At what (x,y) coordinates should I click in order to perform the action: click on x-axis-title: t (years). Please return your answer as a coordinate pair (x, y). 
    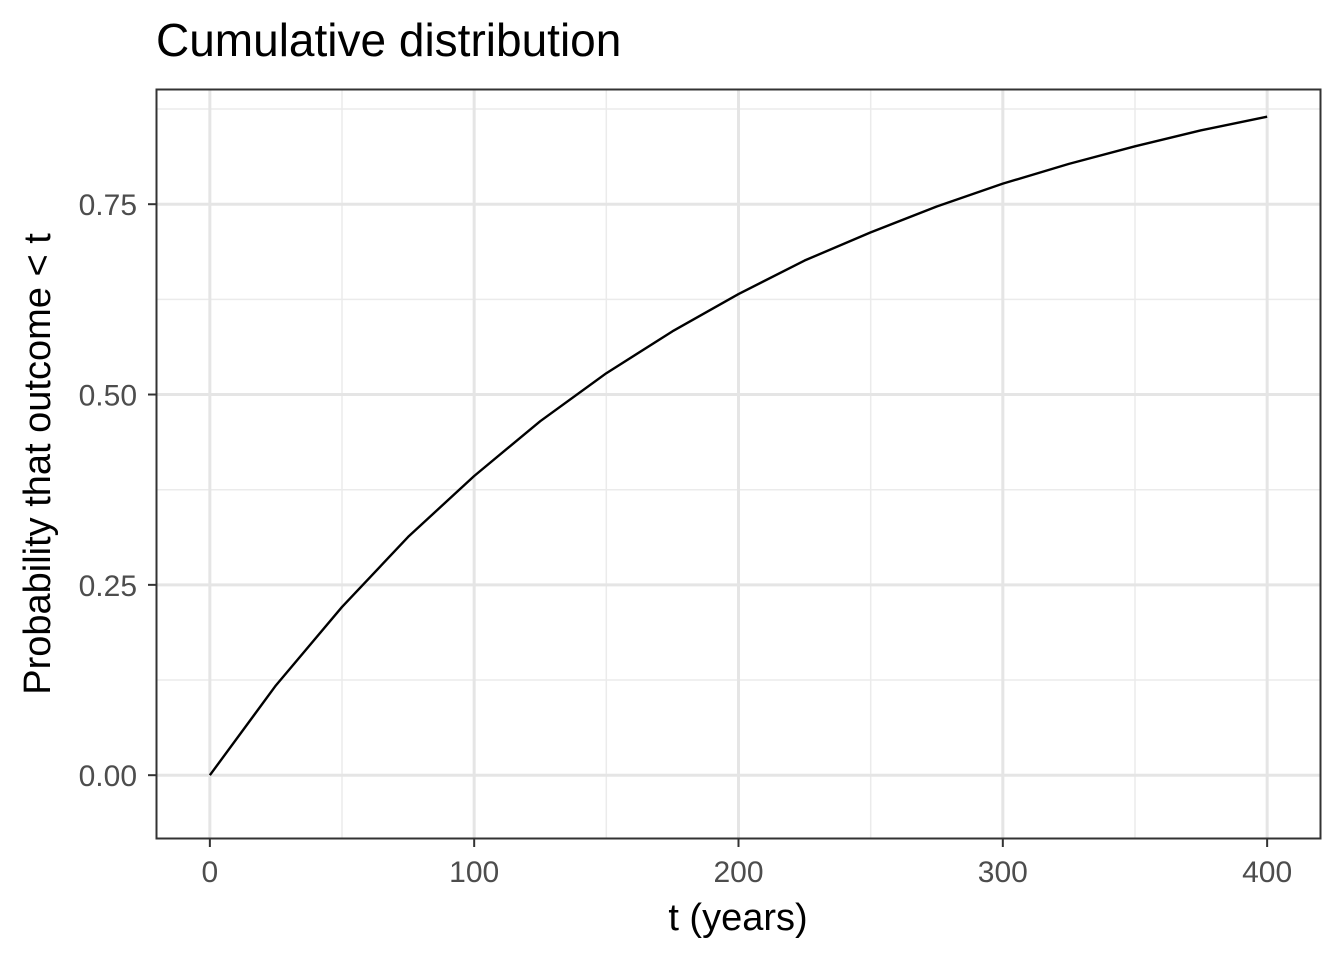
    Looking at the image, I should click on (737, 918).